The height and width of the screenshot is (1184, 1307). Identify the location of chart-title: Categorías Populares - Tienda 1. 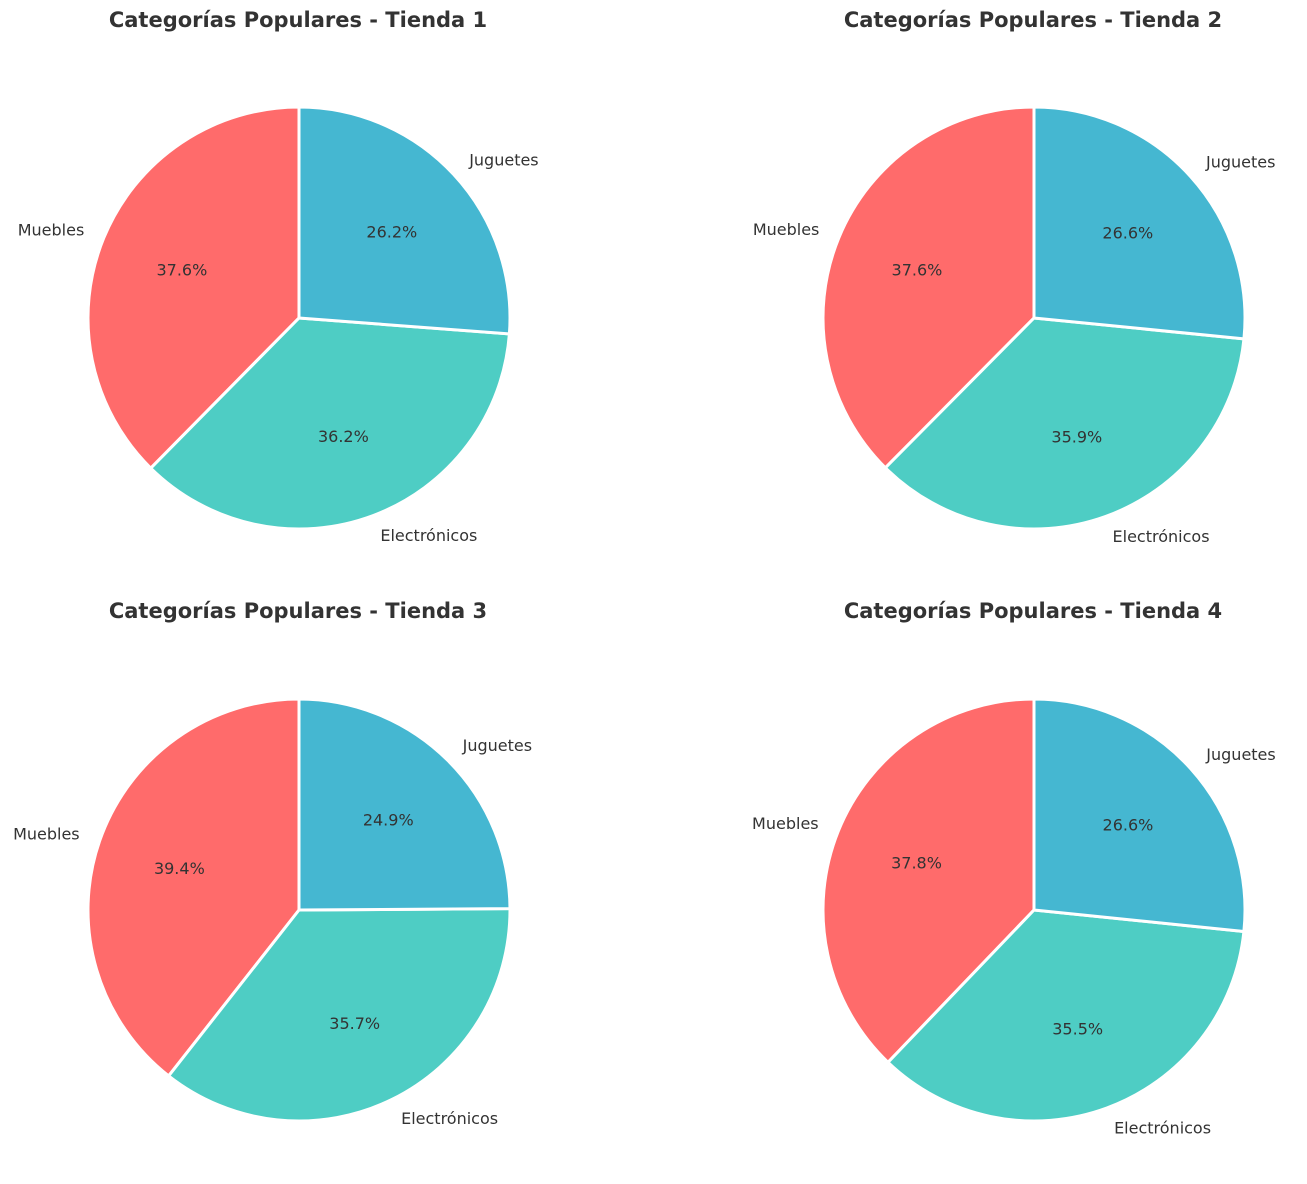
(298, 20).